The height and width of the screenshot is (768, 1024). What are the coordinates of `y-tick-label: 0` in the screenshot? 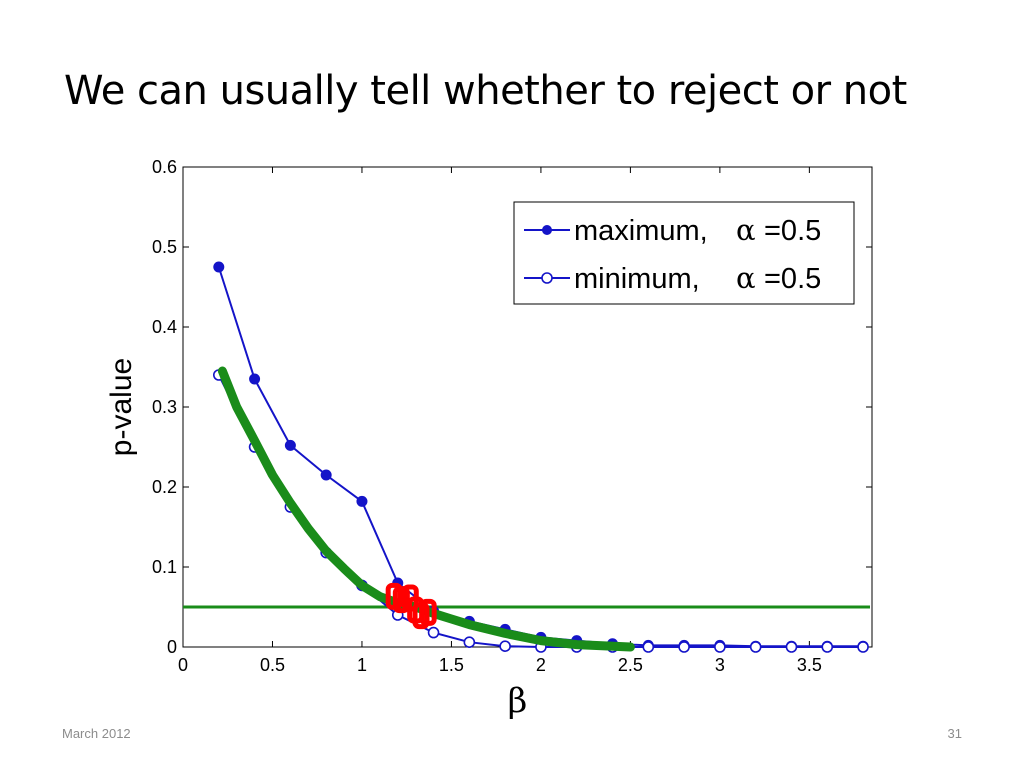 It's located at (172, 647).